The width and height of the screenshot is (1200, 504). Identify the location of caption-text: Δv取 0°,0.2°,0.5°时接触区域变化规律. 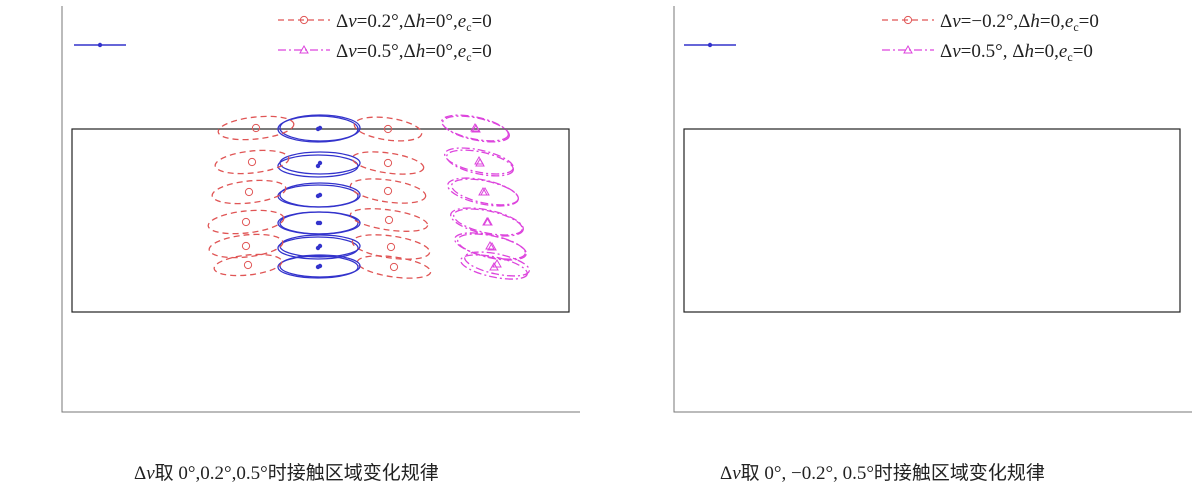
(286, 473).